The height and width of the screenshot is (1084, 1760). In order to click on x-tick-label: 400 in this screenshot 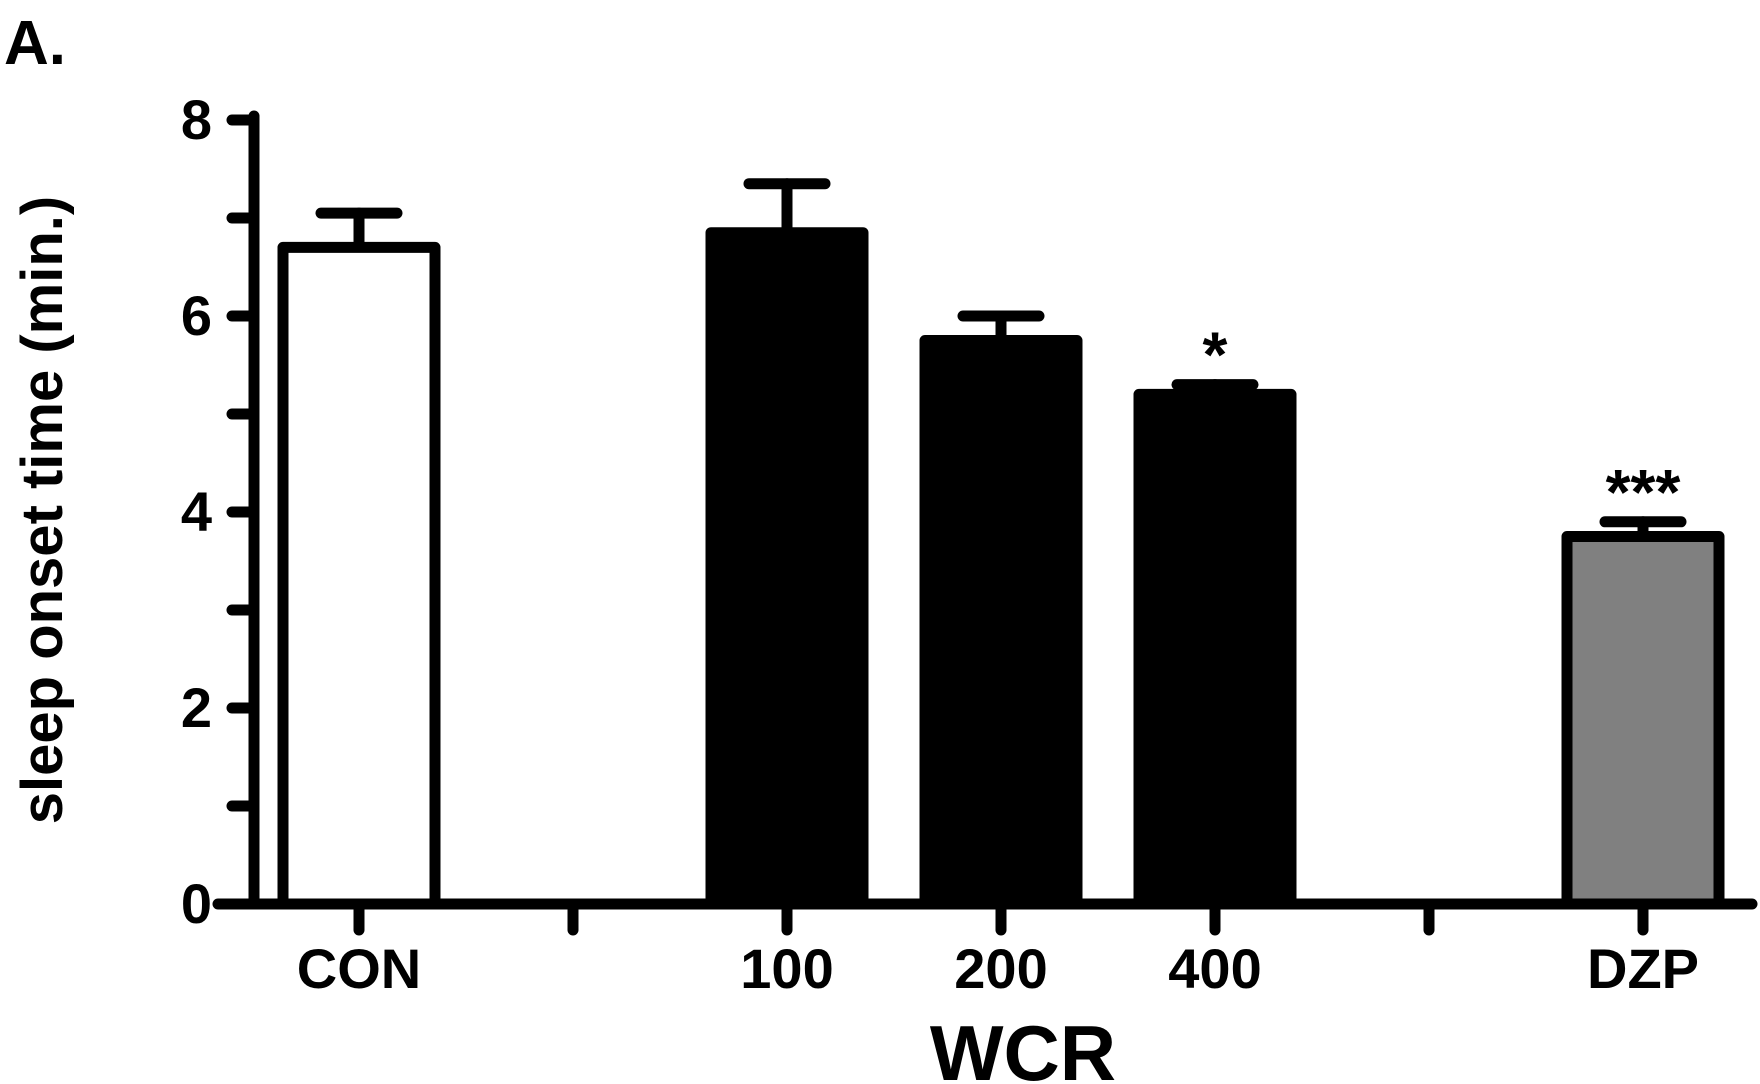, I will do `click(1214, 968)`.